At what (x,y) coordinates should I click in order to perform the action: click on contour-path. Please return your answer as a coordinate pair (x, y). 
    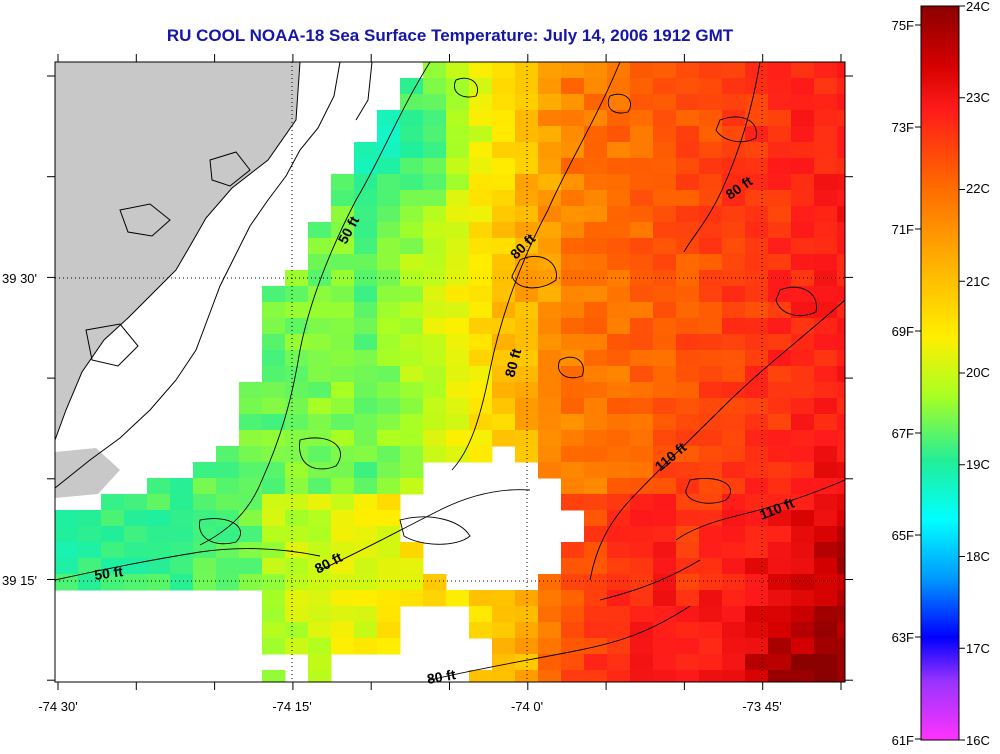
    Looking at the image, I should click on (736, 129).